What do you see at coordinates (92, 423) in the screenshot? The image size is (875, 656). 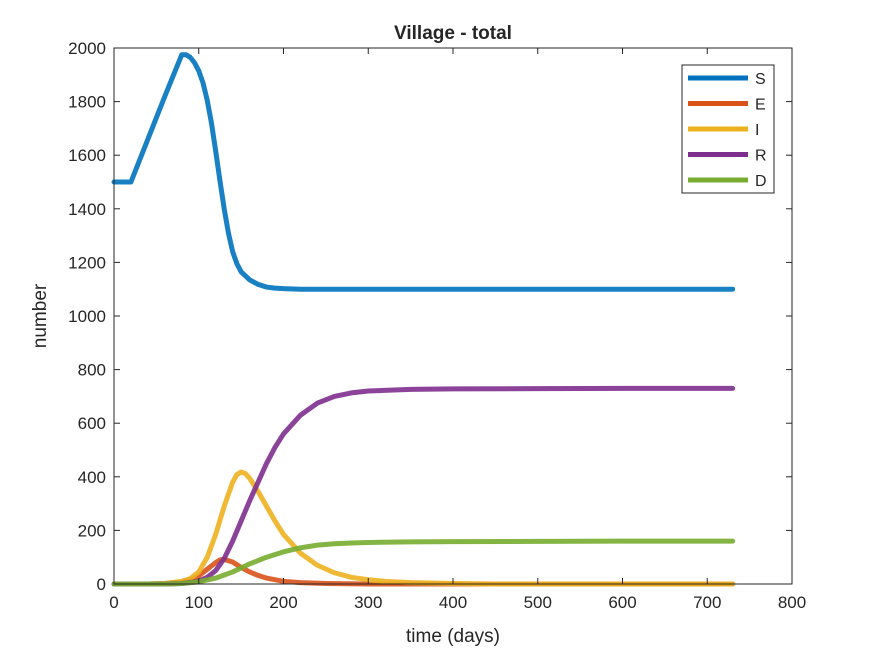 I see `y-tick-label: 600` at bounding box center [92, 423].